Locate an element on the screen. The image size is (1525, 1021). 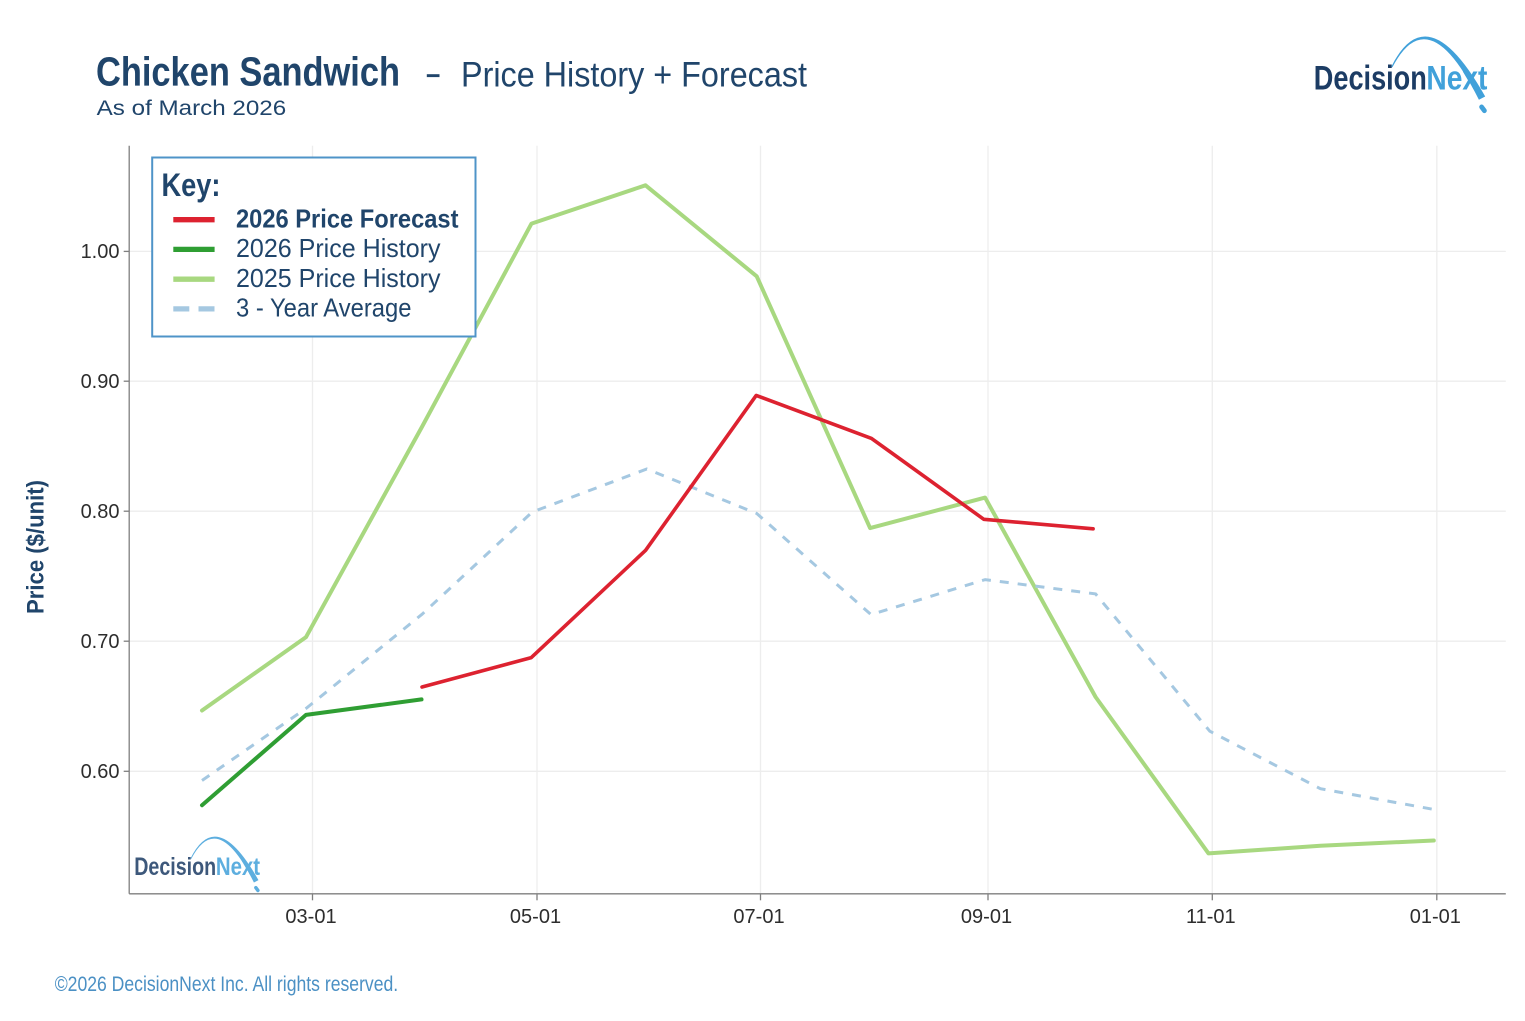
svg-text: 09-01 is located at coordinates (986, 917).